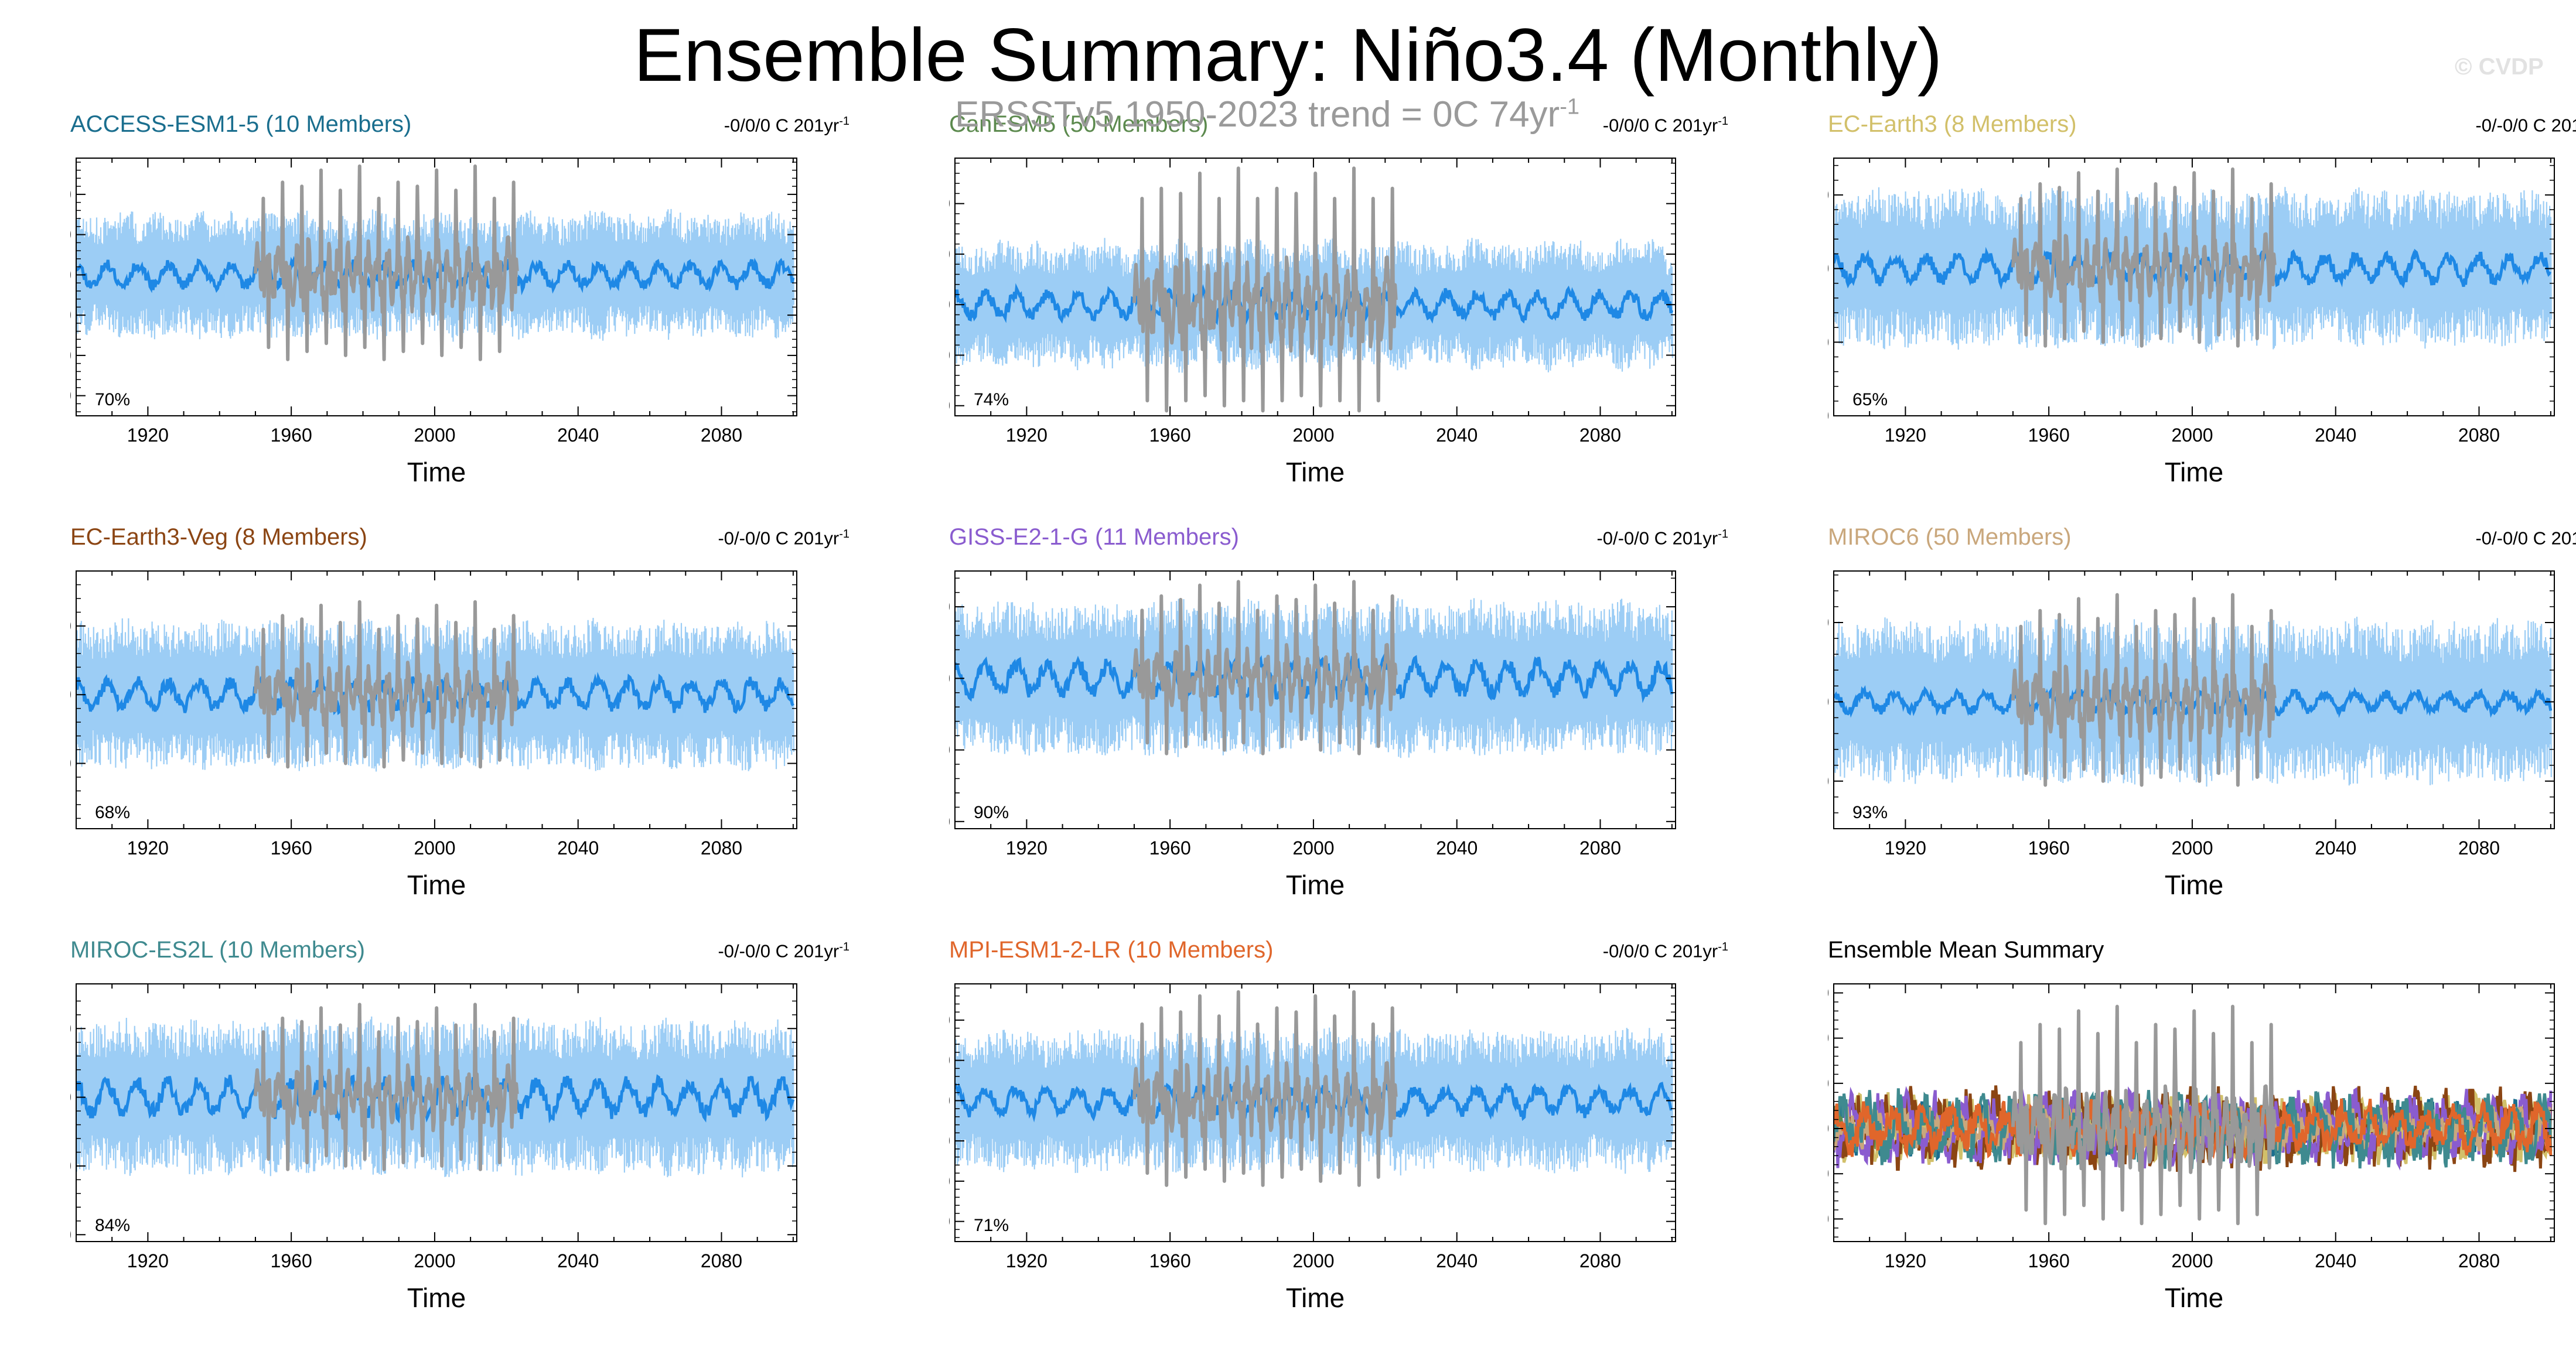 The image size is (2576, 1354). Describe the element at coordinates (2500, 67) in the screenshot. I see `cvdp-credit: © CVDP` at that location.